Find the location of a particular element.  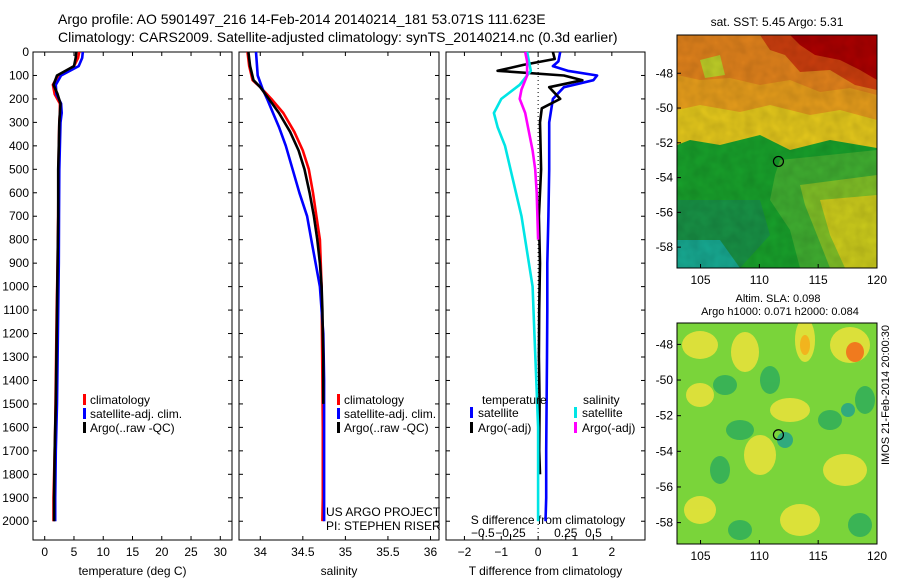

legend-group-temperature: temperature is located at coordinates (514, 400).